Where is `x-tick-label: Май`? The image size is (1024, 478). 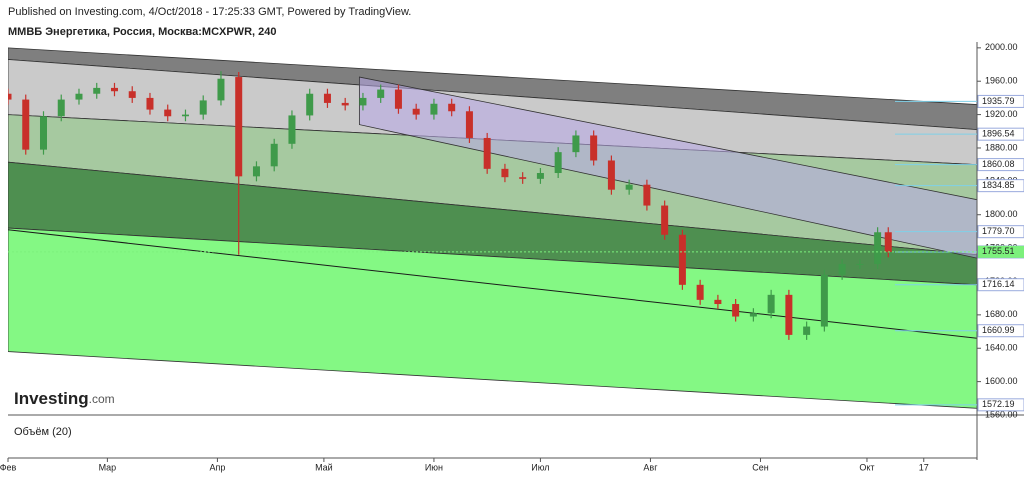
x-tick-label: Май is located at coordinates (324, 467).